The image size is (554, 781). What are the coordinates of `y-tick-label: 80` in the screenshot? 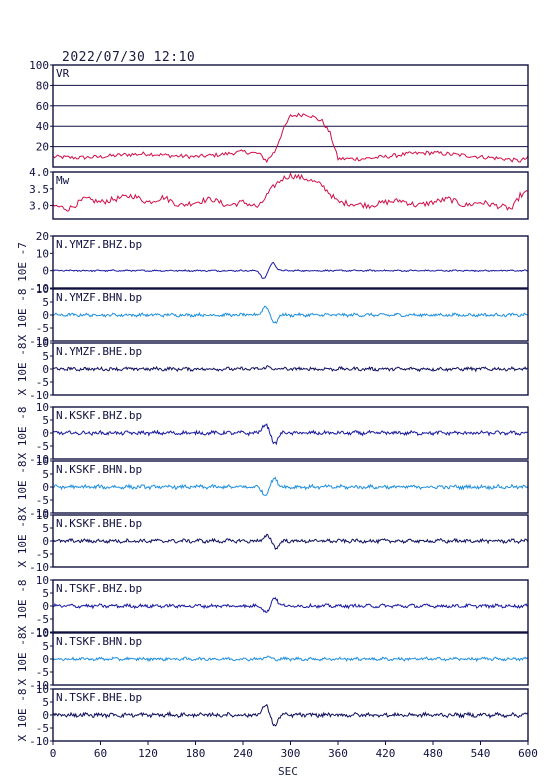 It's located at (42, 85).